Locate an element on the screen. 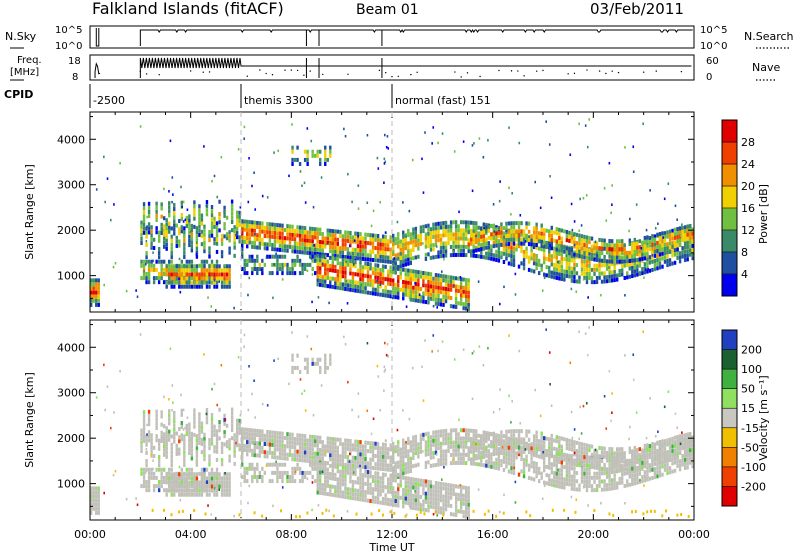 The height and width of the screenshot is (554, 800). nave-point is located at coordinates (291, 70).